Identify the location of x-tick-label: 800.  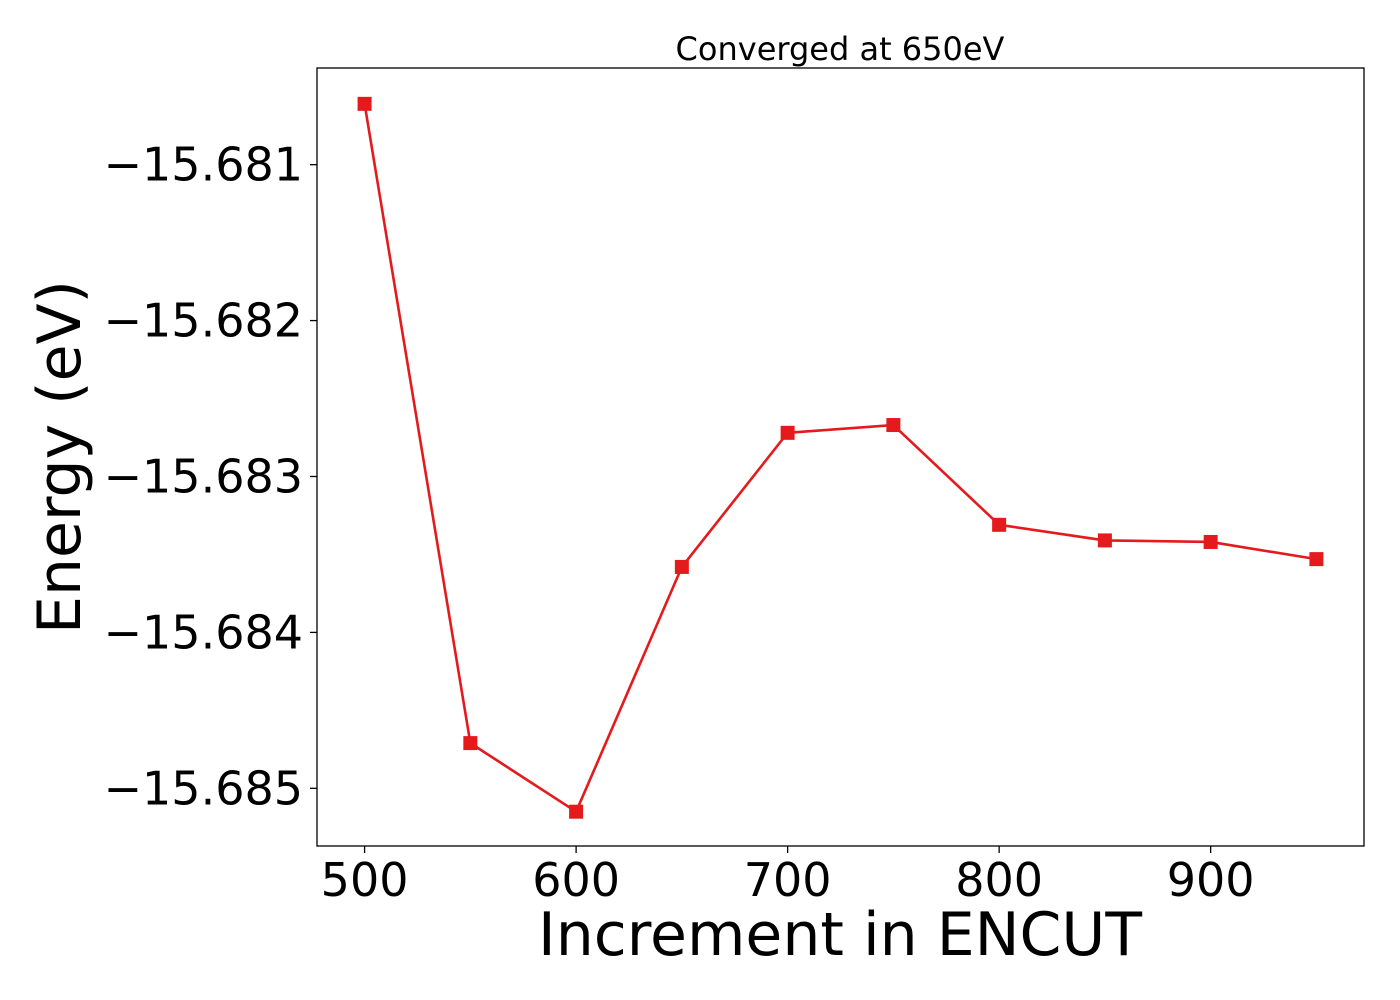
(999, 880).